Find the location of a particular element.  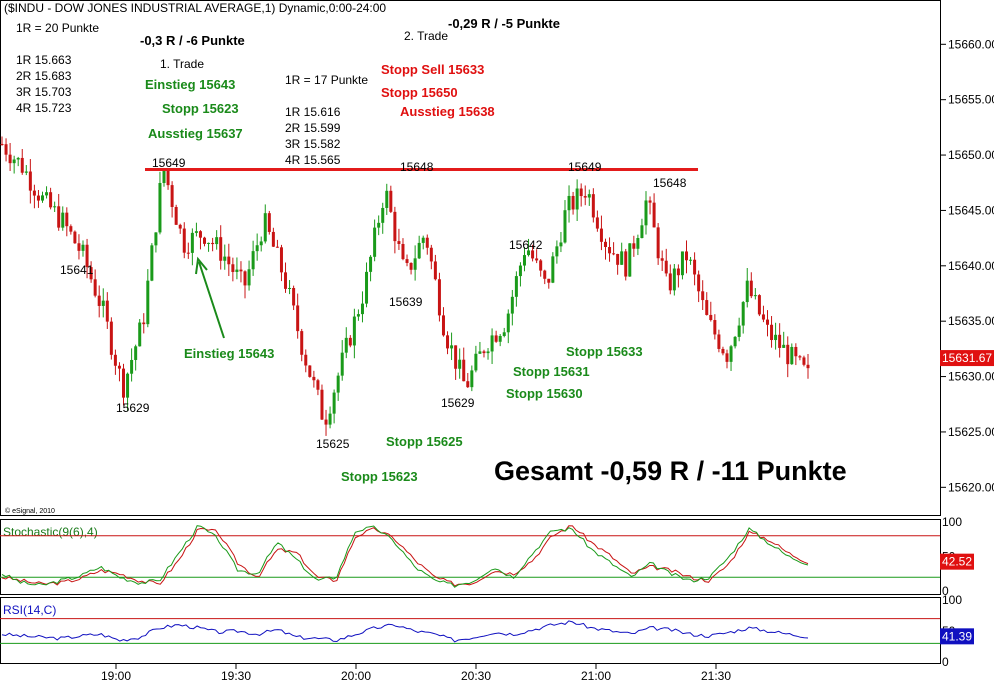

r20-level-3: 3R 15.703 is located at coordinates (44, 92).